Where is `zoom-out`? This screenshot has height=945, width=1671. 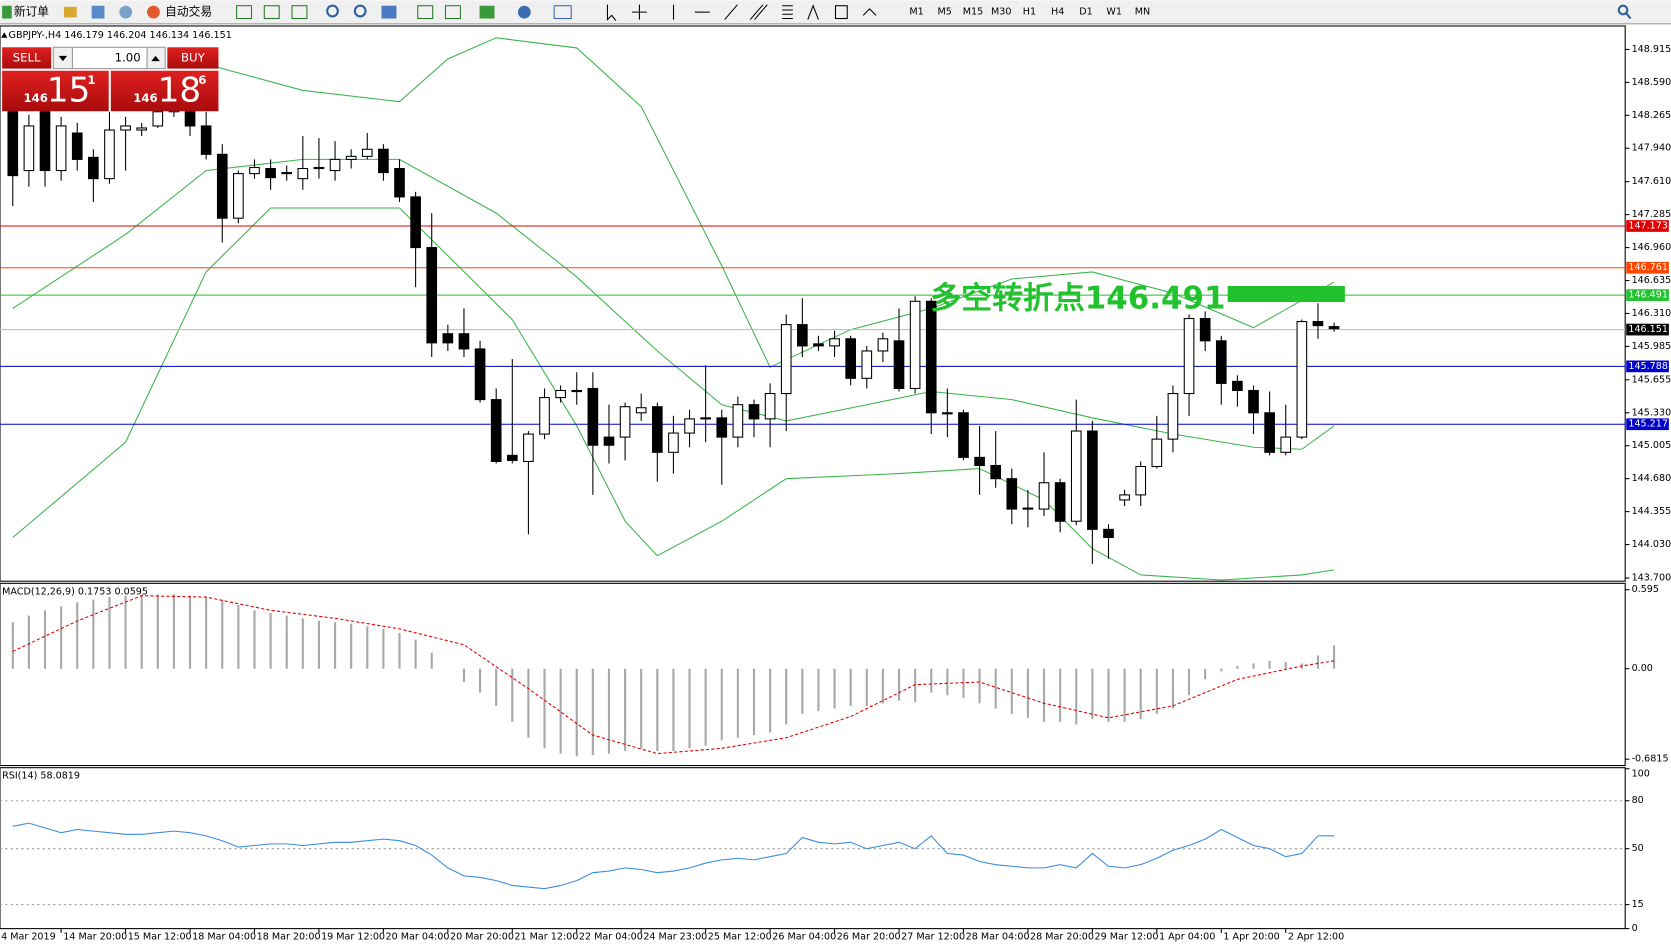 zoom-out is located at coordinates (360, 11).